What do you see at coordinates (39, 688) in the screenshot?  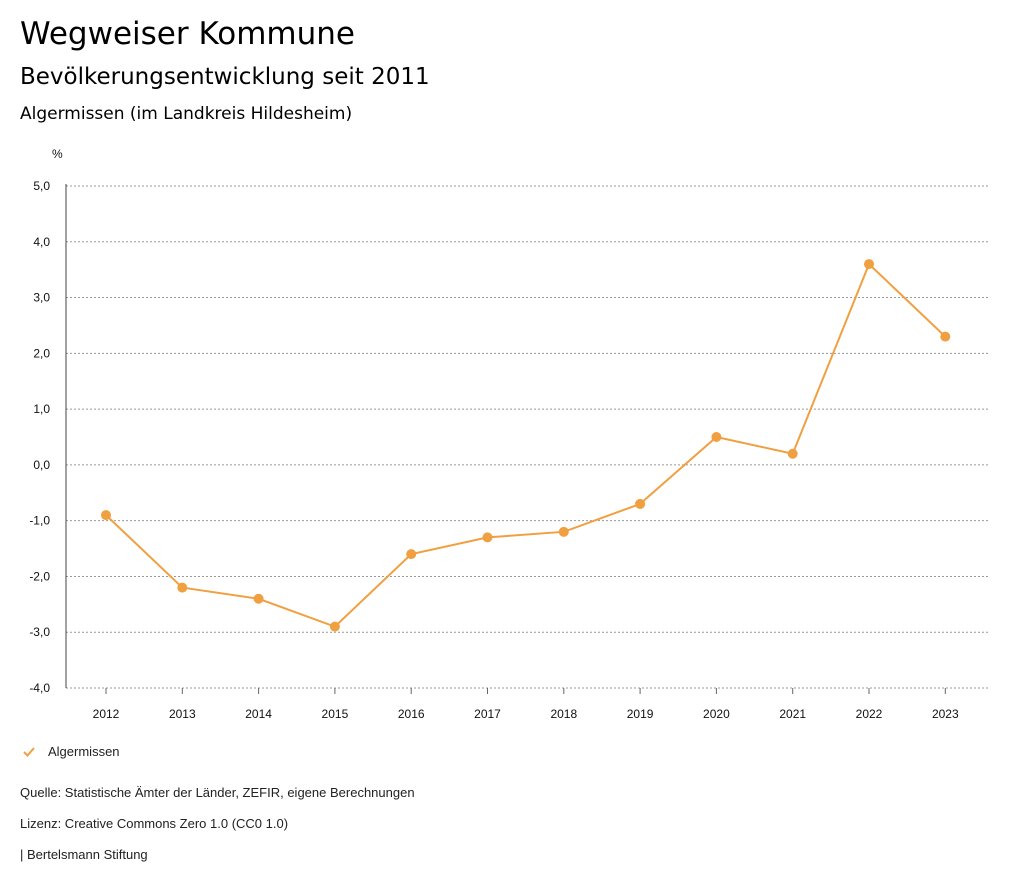 I see `y-tick-label: -4,0` at bounding box center [39, 688].